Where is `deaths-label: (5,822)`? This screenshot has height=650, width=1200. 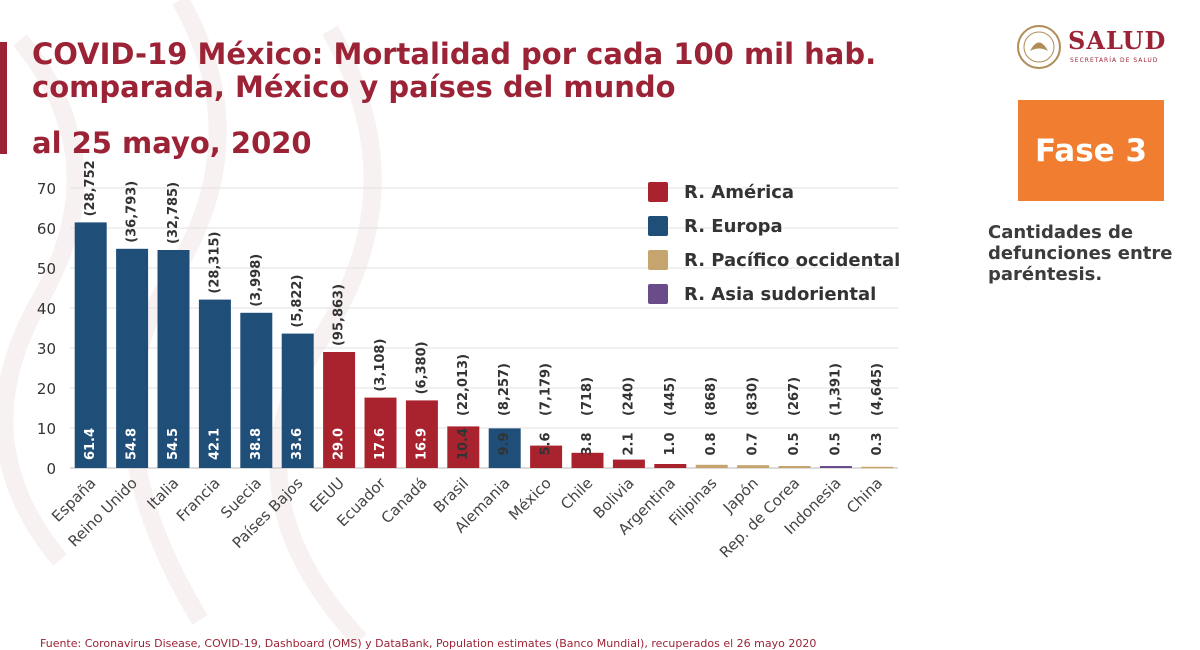 deaths-label: (5,822) is located at coordinates (297, 301).